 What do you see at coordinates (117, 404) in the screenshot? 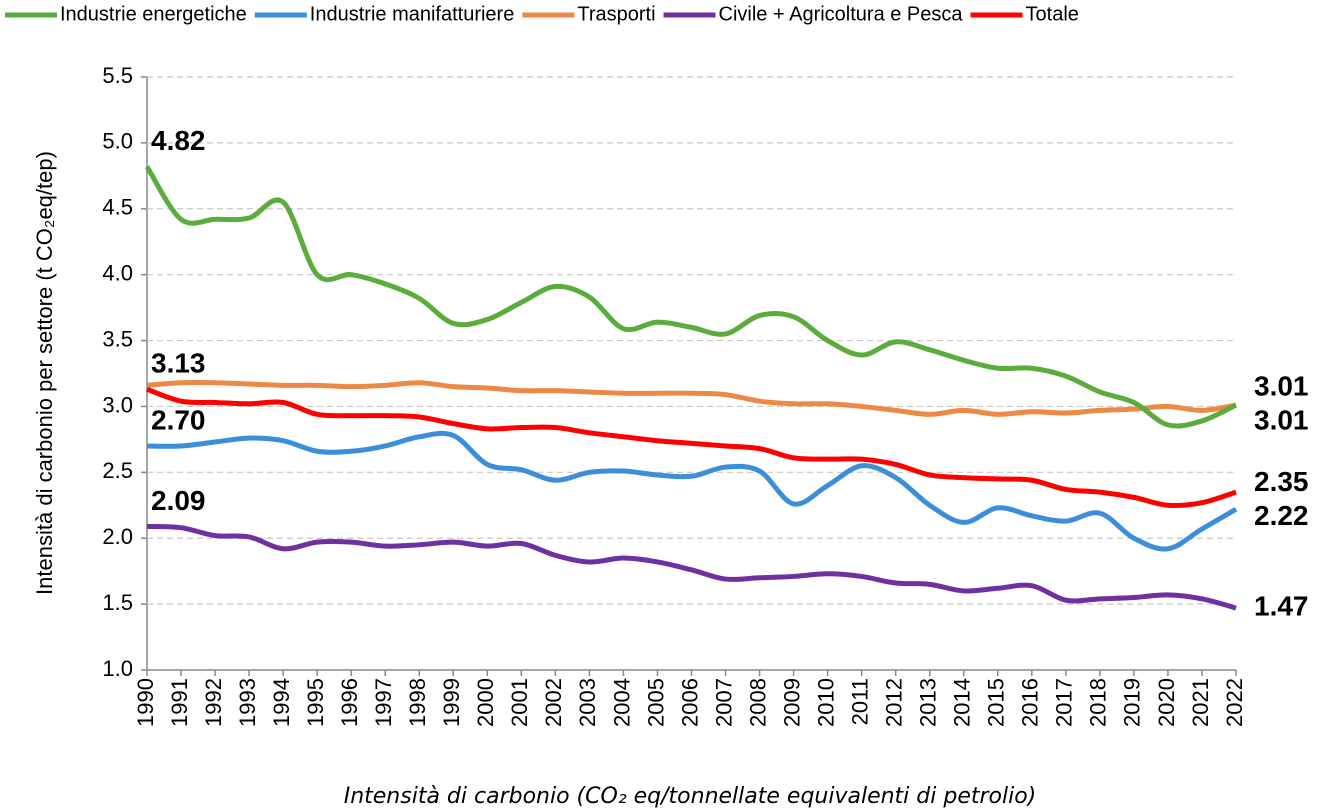
I see `y-tick-label: 3.0` at bounding box center [117, 404].